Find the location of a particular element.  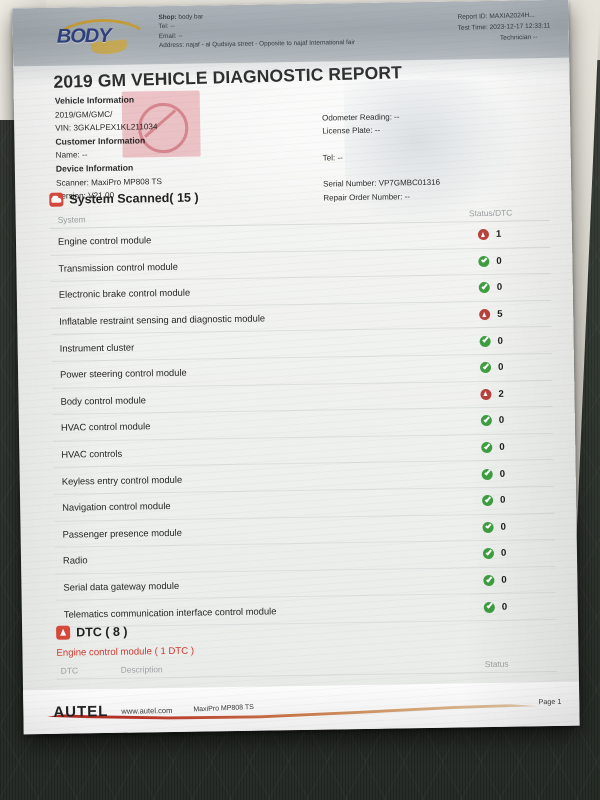

system-name: Body control module is located at coordinates (103, 400).